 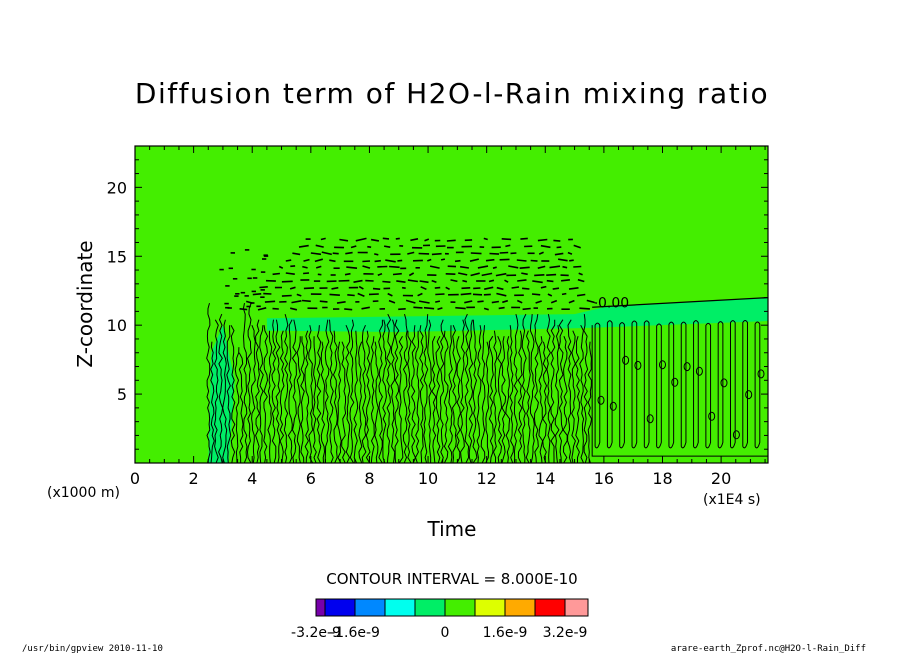 I want to click on contour-lines, so click(x=399, y=382).